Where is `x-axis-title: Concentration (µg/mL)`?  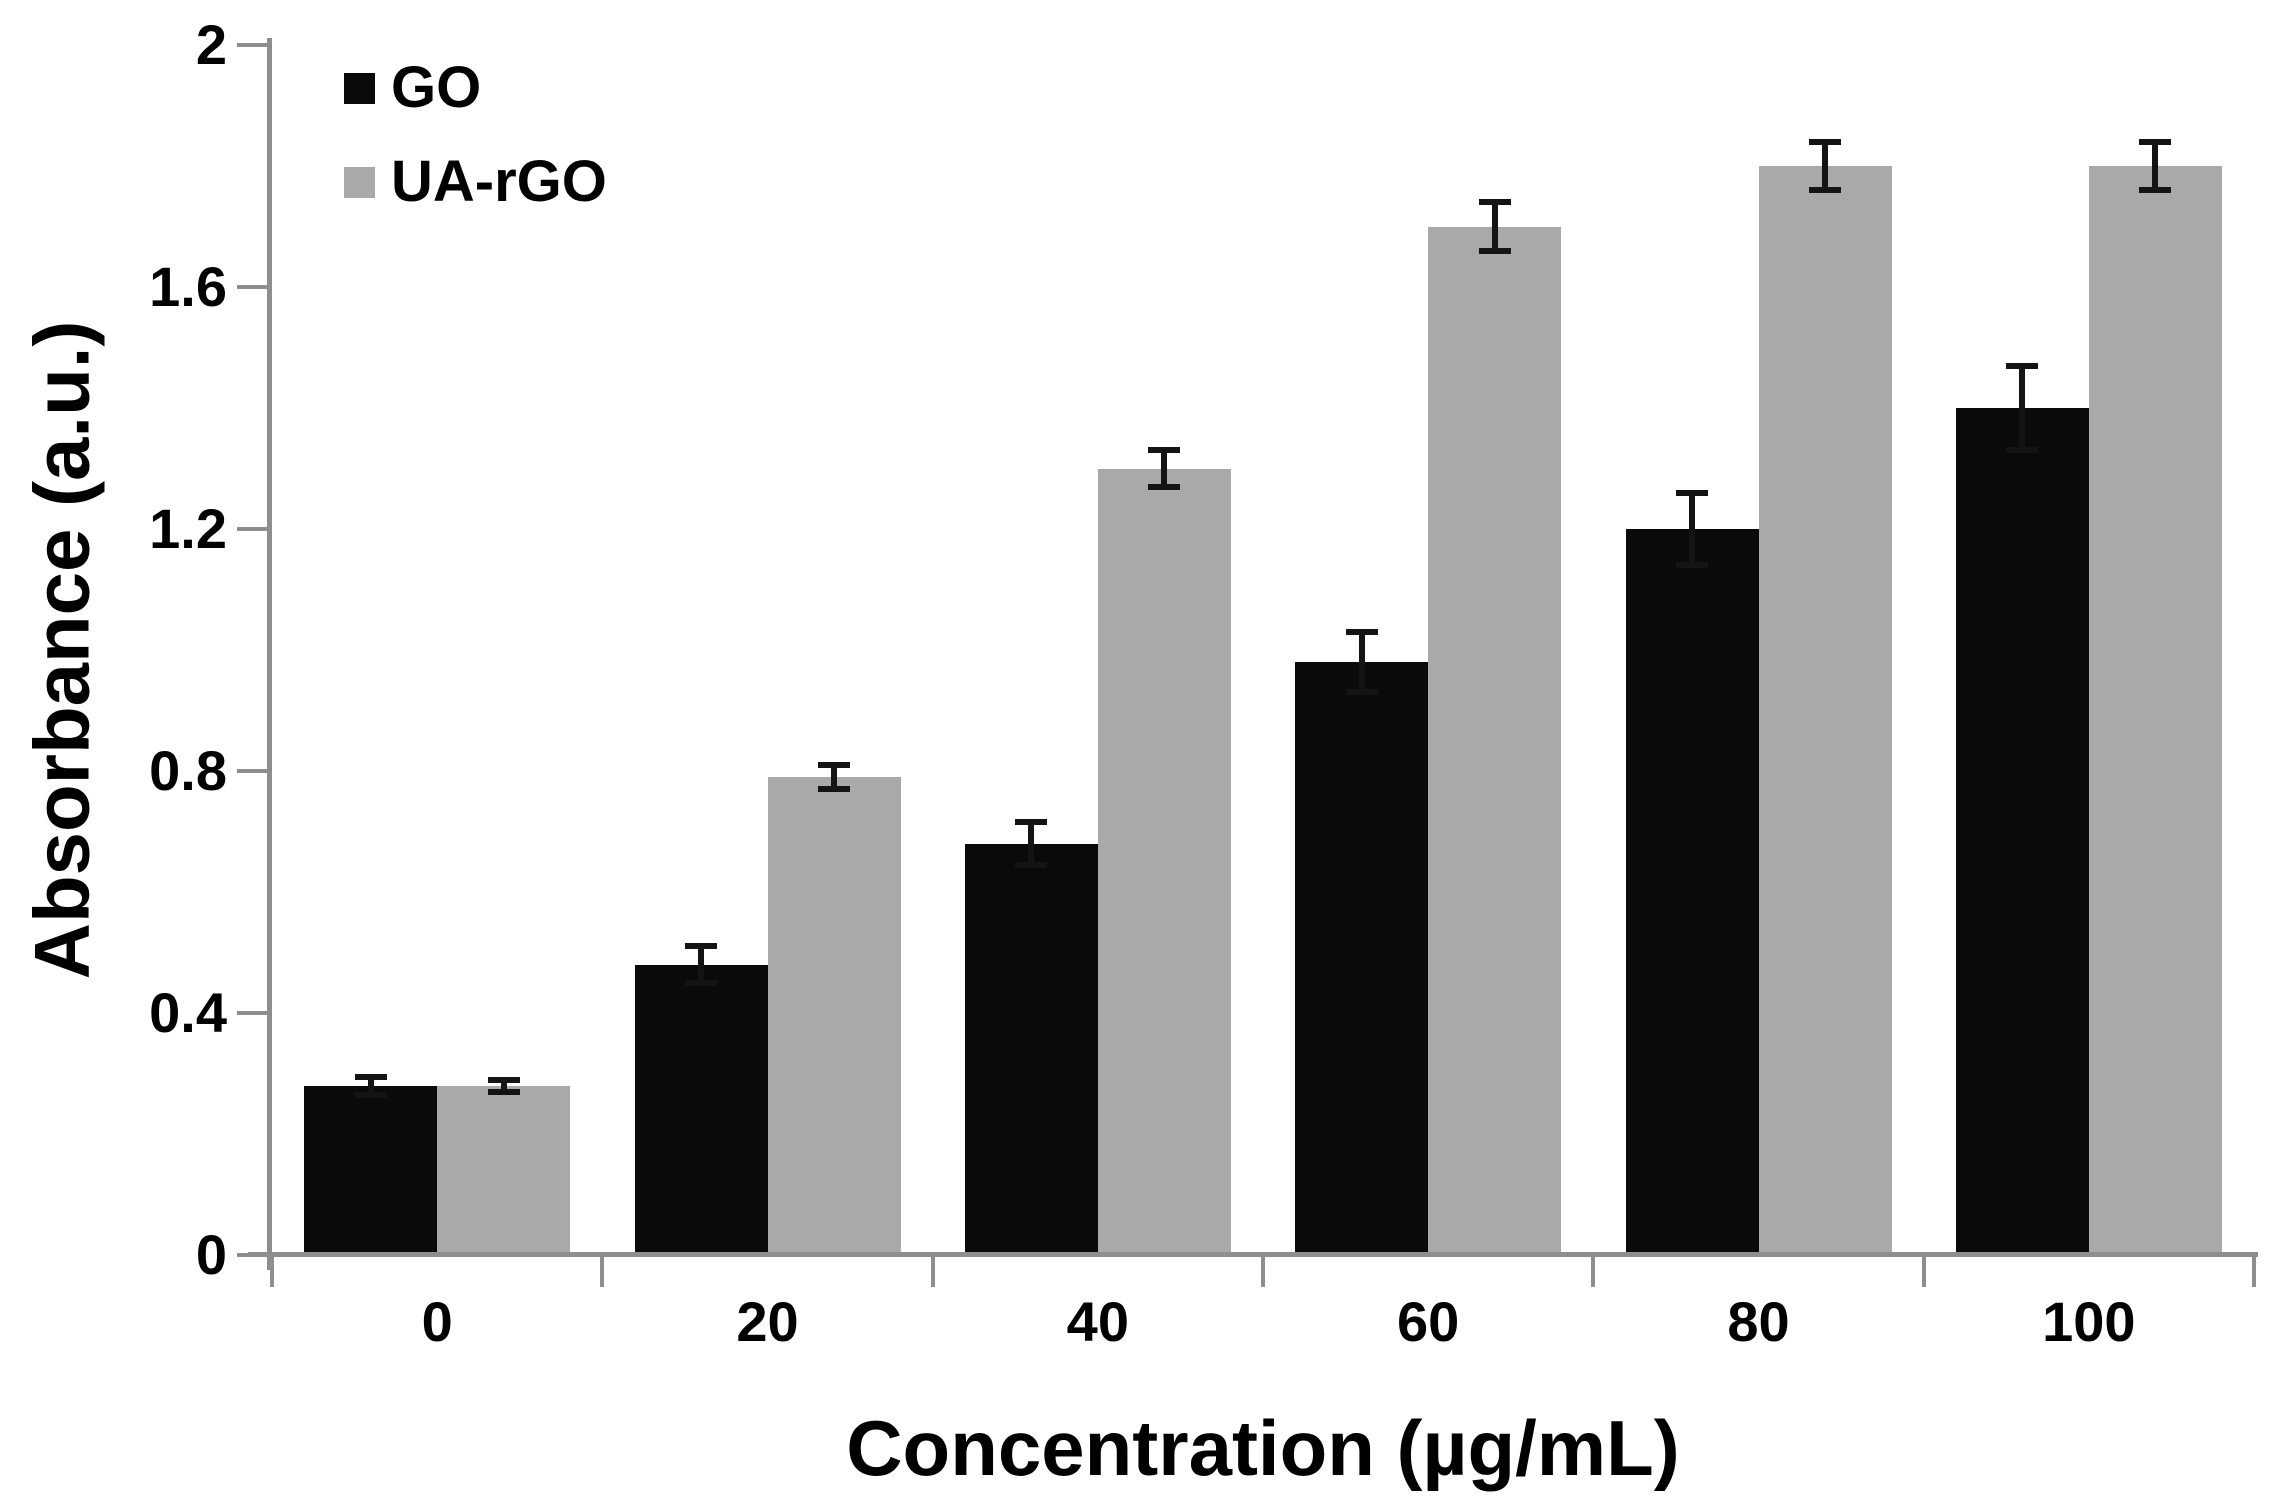 x-axis-title: Concentration (µg/mL) is located at coordinates (1263, 1448).